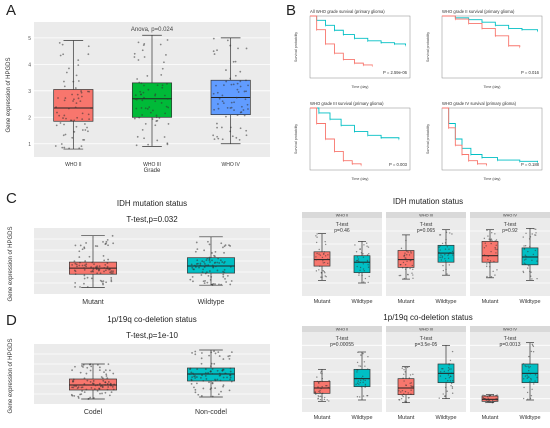 The image size is (550, 428). Describe the element at coordinates (11, 263) in the screenshot. I see `chart-c-ylabel: Gene expression of HPGDS` at that location.